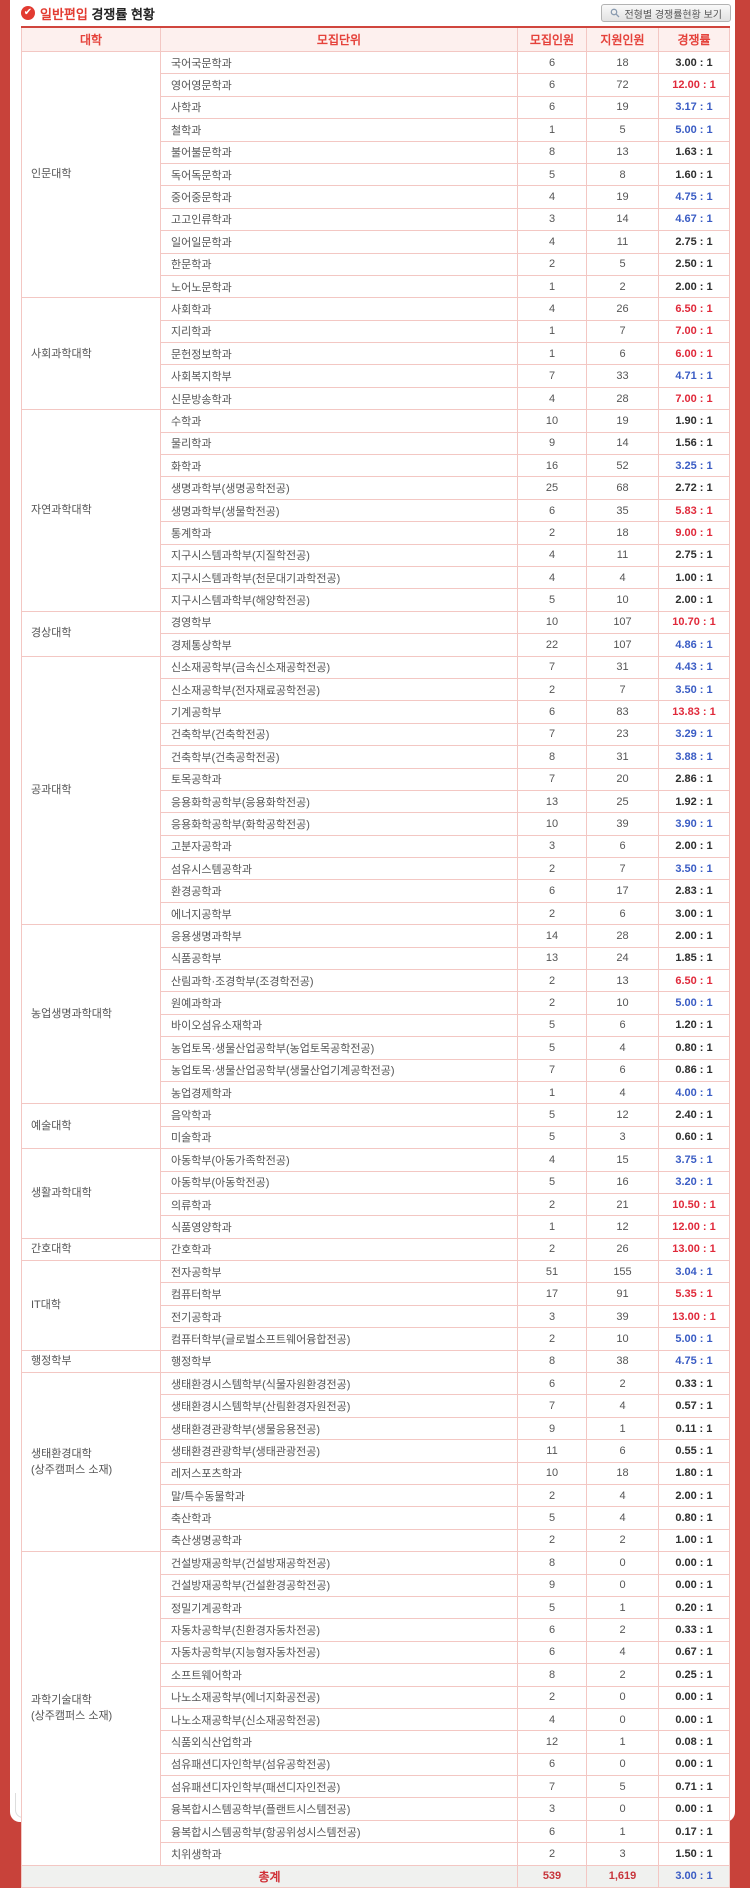 The width and height of the screenshot is (750, 1888). I want to click on applicants-cell: 1, so click(622, 1428).